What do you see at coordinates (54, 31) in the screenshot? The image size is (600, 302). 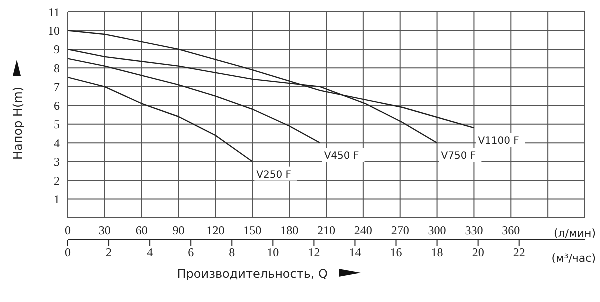 I see `y-tick-label: 10` at bounding box center [54, 31].